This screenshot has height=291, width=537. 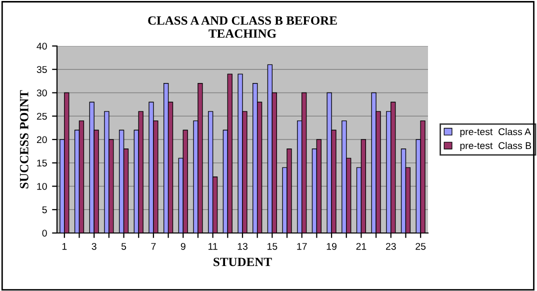 I want to click on y-tick-label: 35, so click(x=41, y=69).